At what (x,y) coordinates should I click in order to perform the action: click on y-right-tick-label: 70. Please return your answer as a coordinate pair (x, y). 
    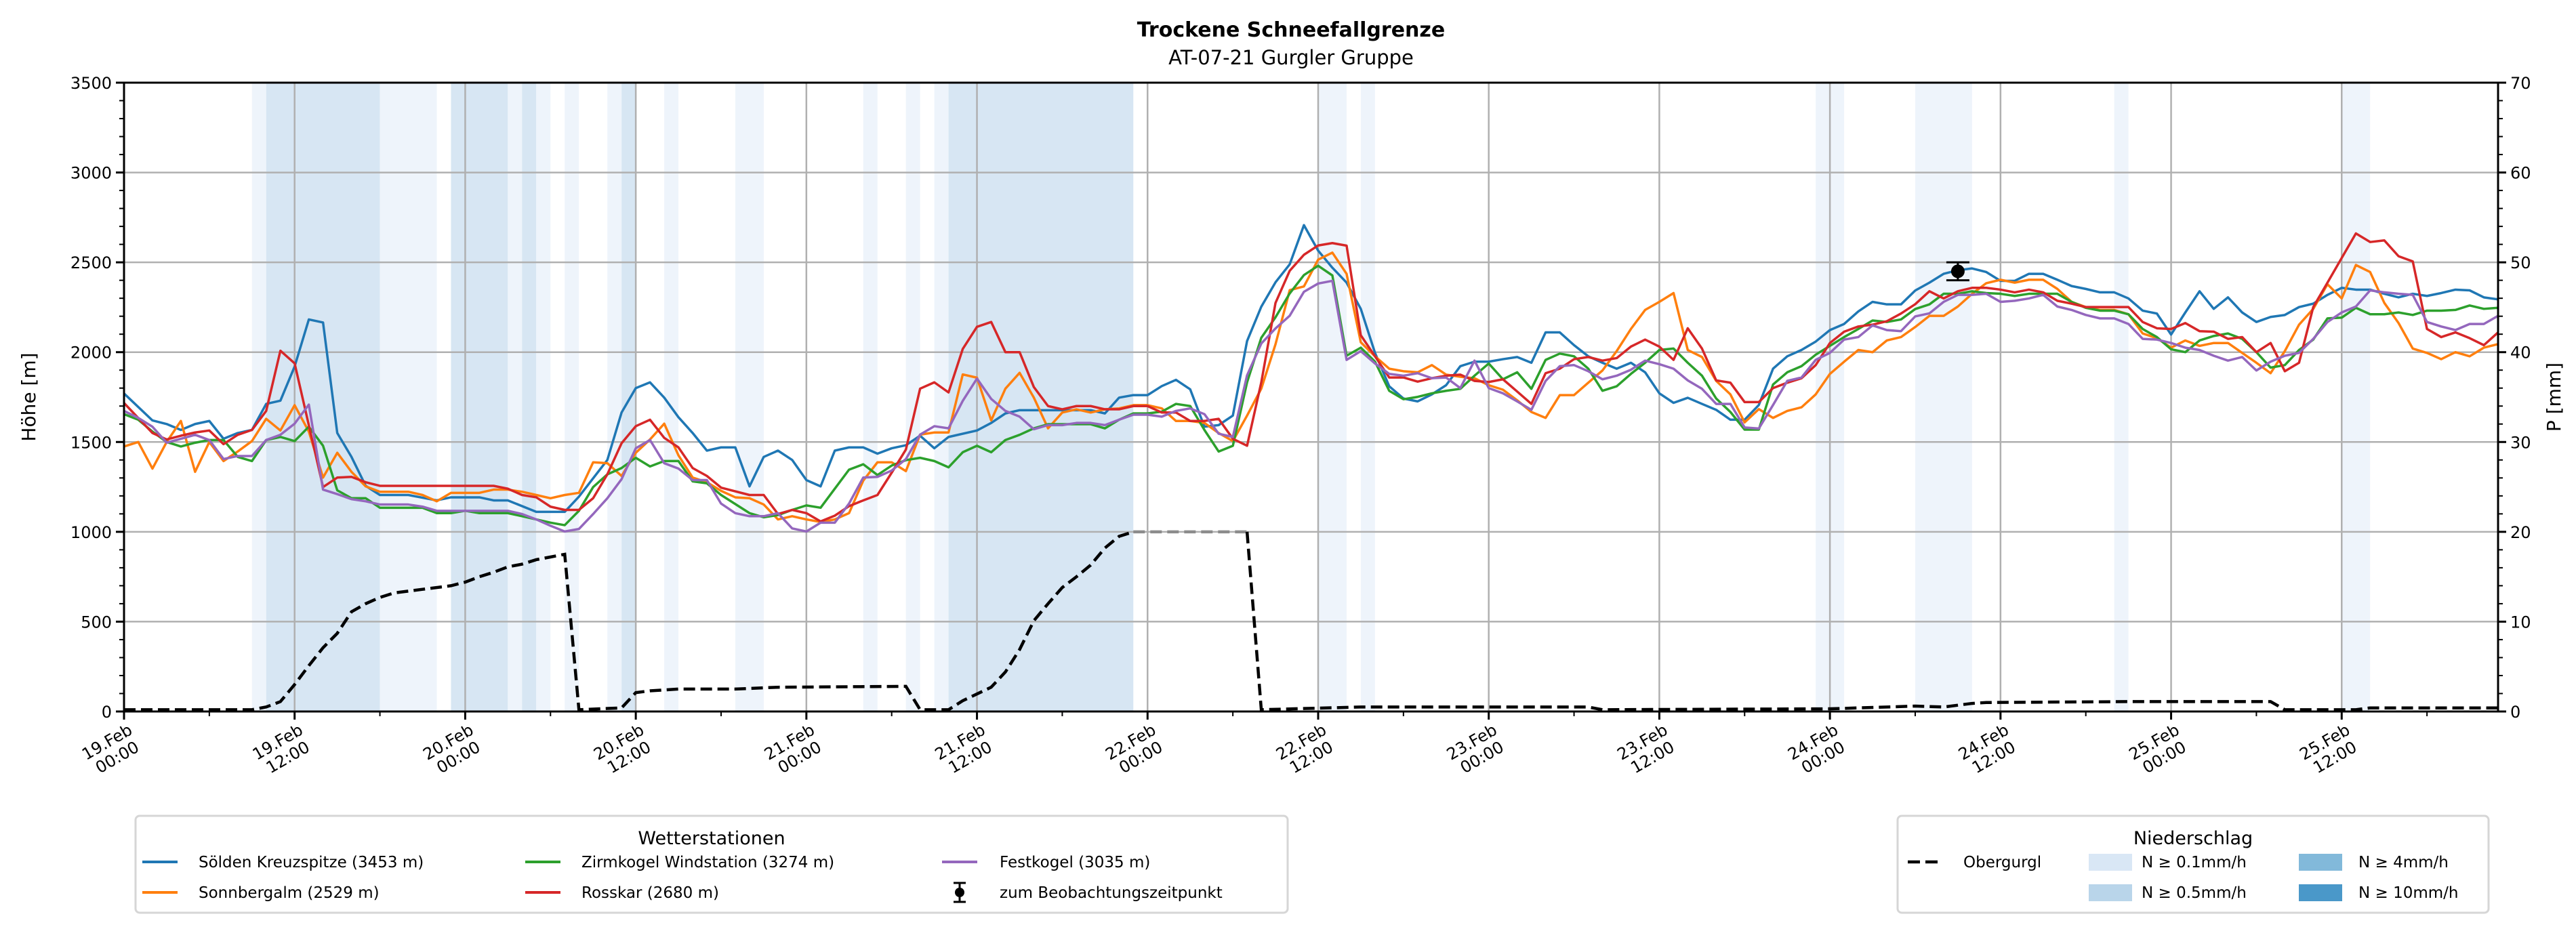
    Looking at the image, I should click on (2521, 83).